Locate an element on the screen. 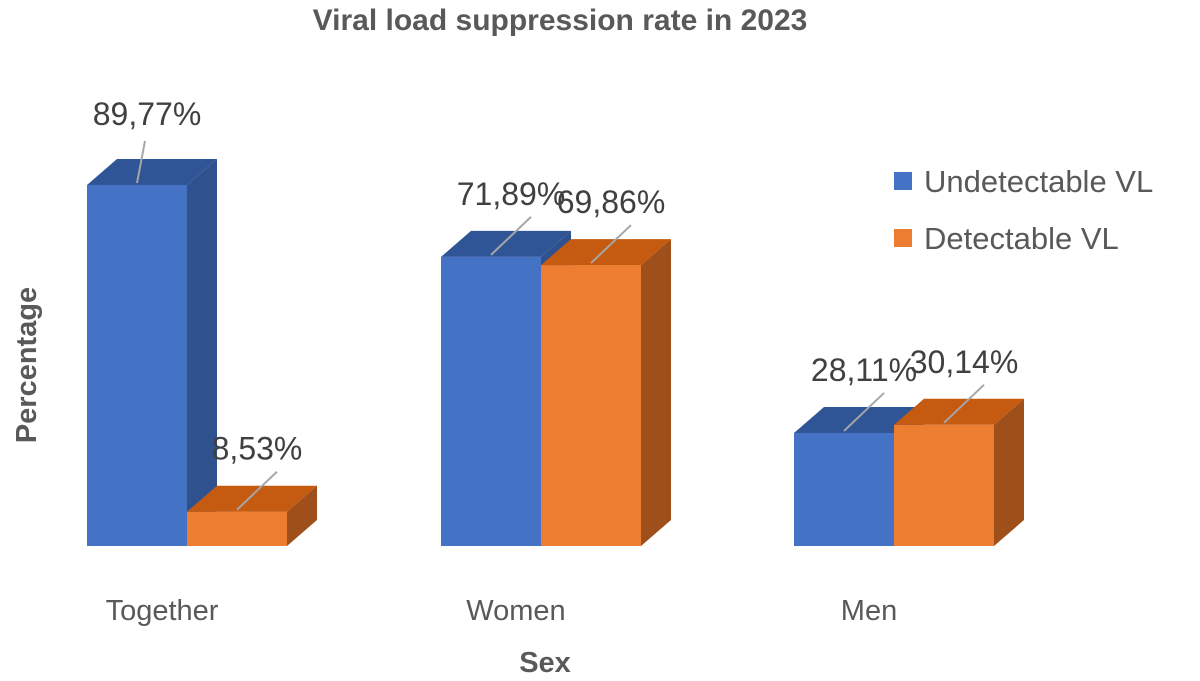 The height and width of the screenshot is (681, 1200). bar-group-women: 71,89%69,86% Women is located at coordinates (556, 401).